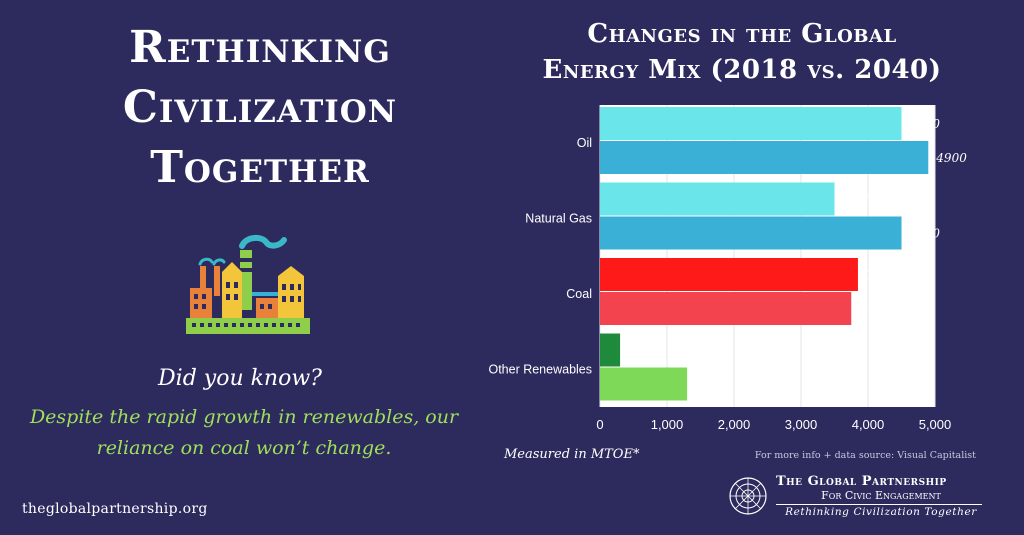 The height and width of the screenshot is (535, 1024). What do you see at coordinates (881, 275) in the screenshot?
I see `bar-value-label: 3850` at bounding box center [881, 275].